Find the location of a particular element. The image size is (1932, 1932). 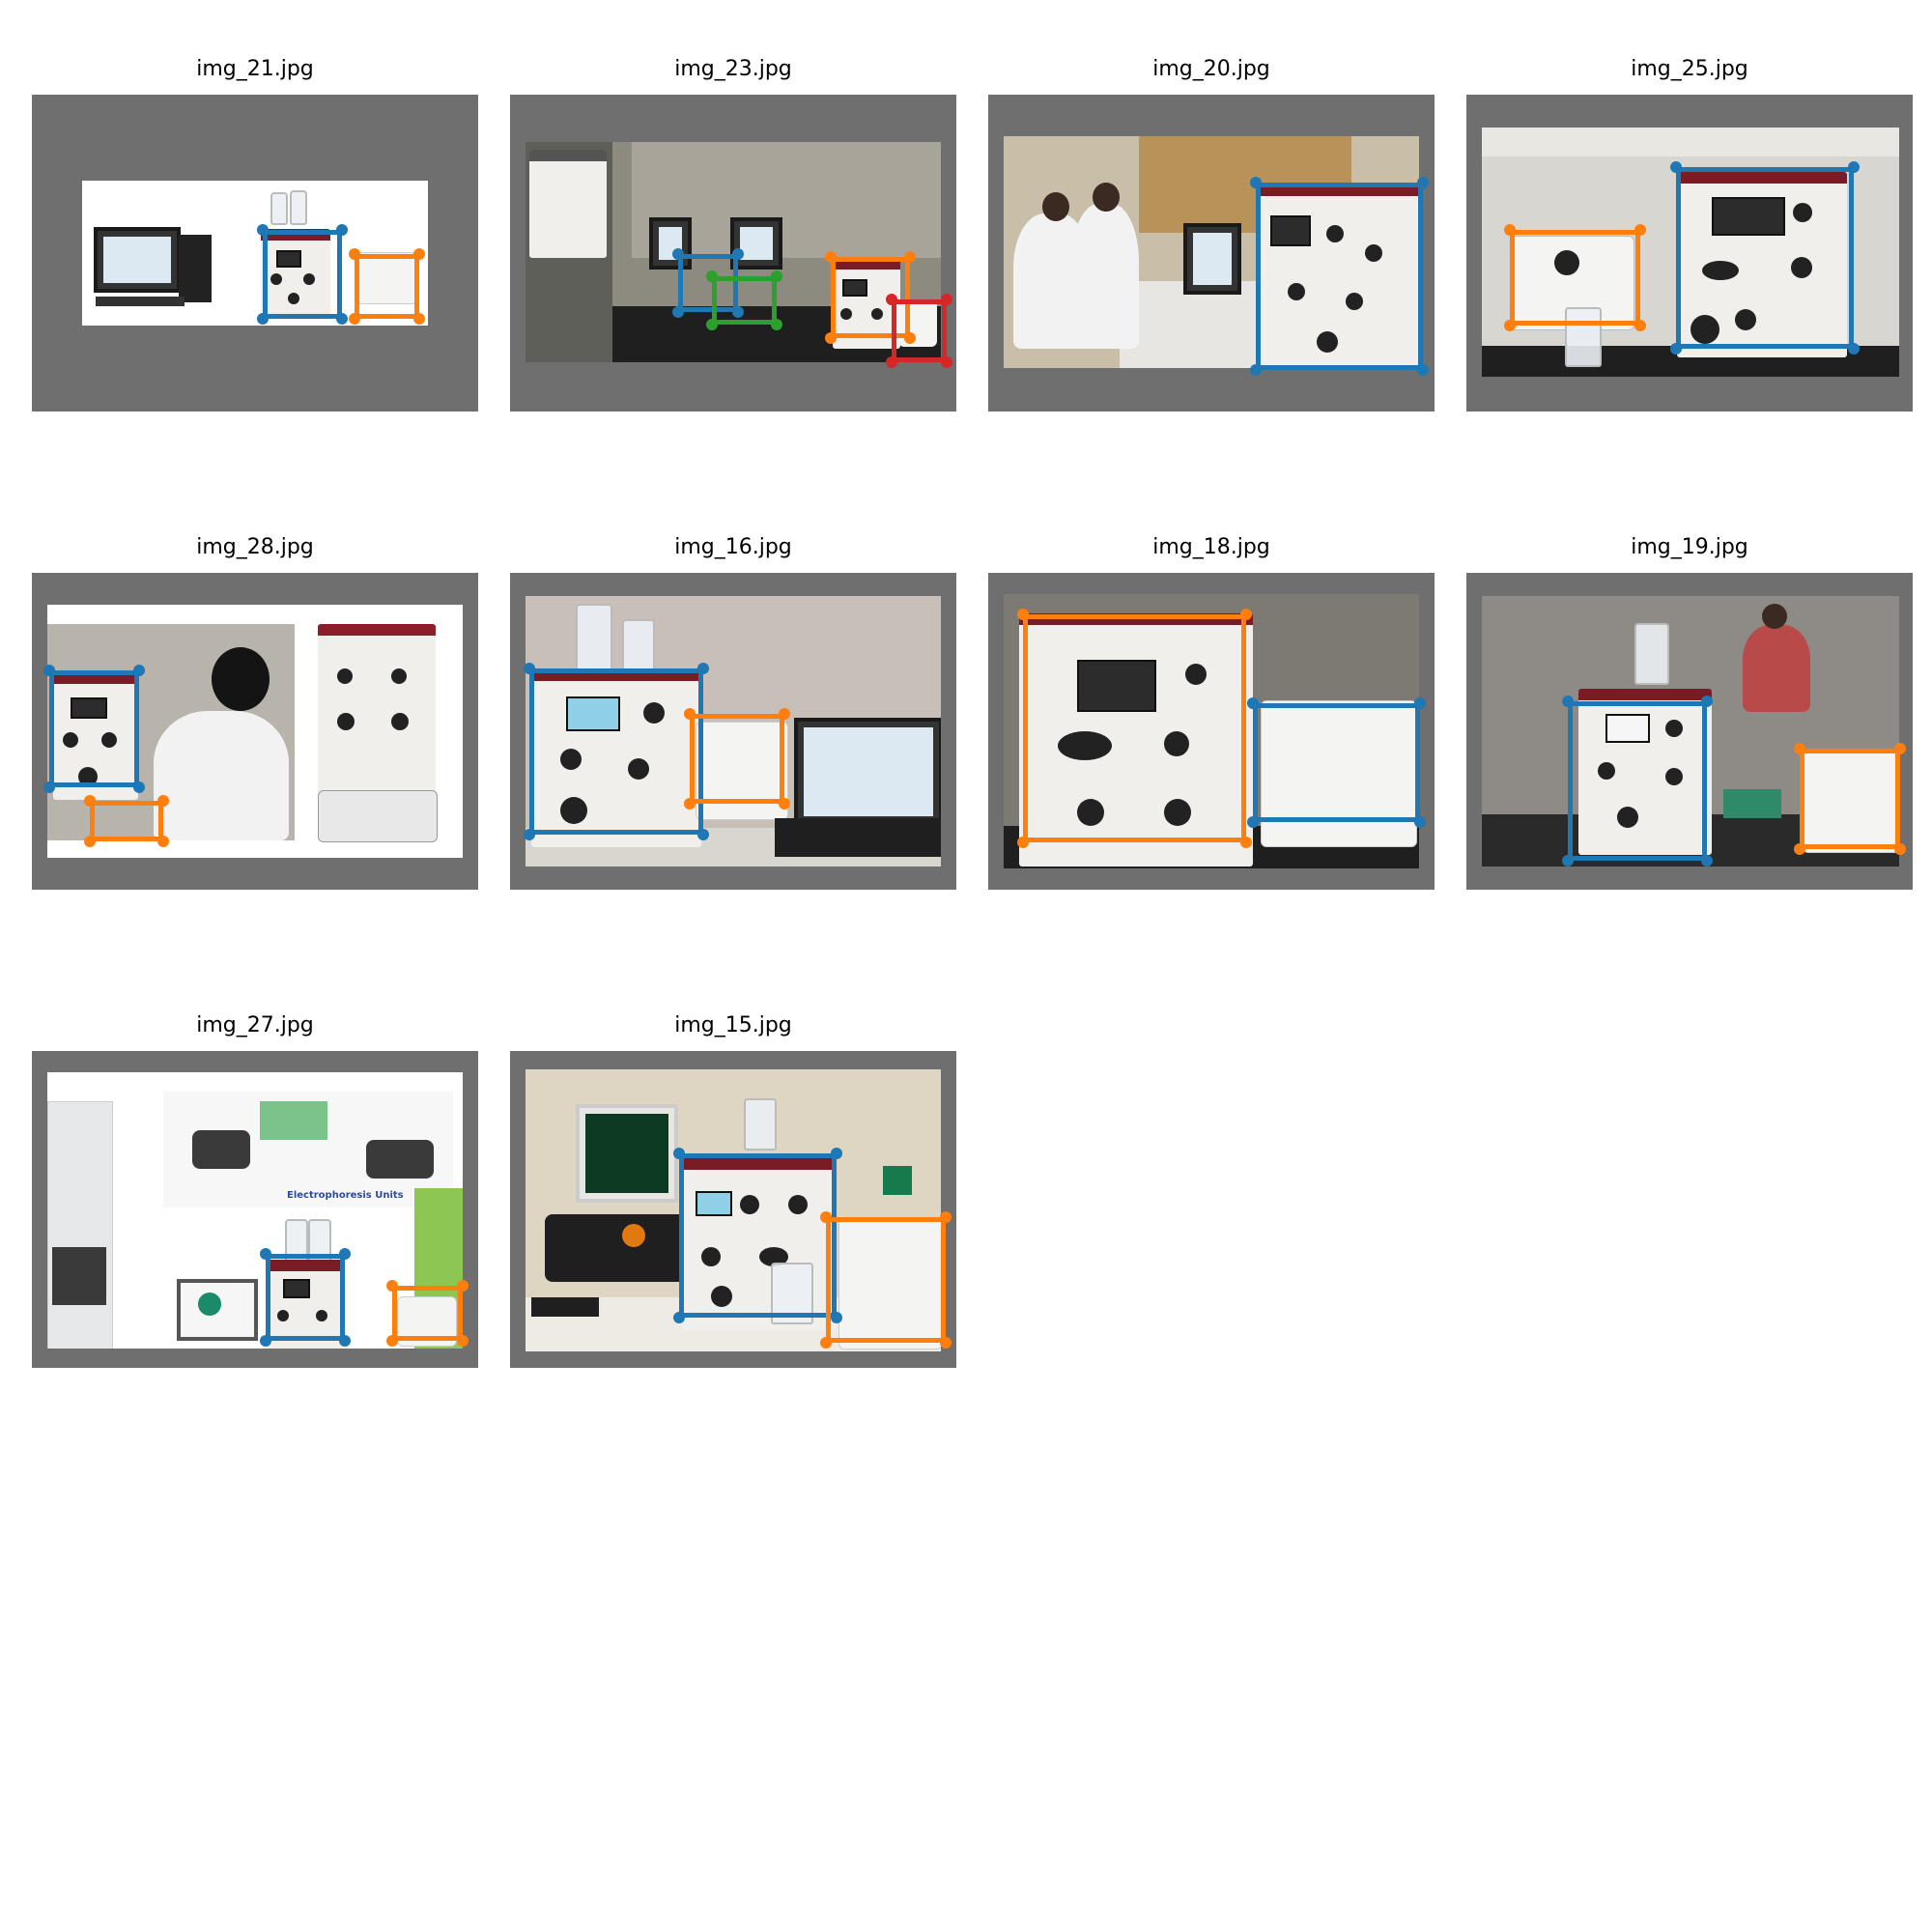

panel-filename: img_21.jpg is located at coordinates (255, 69).